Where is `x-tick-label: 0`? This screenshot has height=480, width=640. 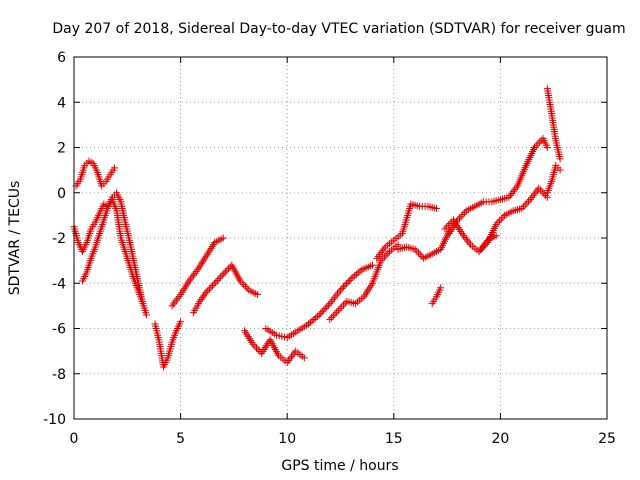
x-tick-label: 0 is located at coordinates (74, 439).